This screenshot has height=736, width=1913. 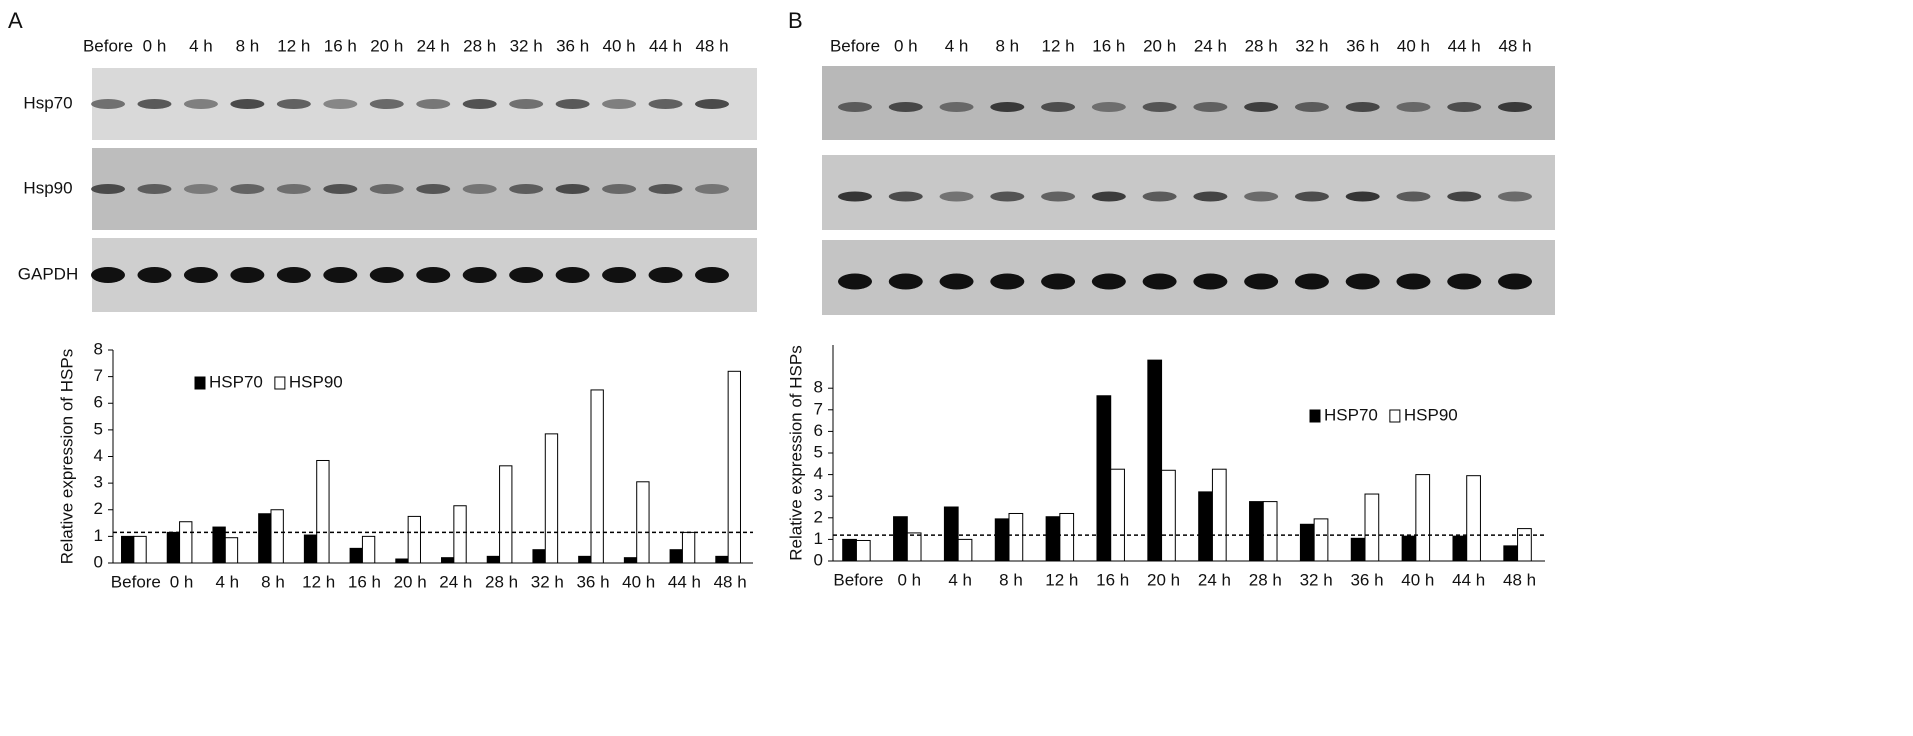 I want to click on legend-label: HSP90, so click(x=316, y=381).